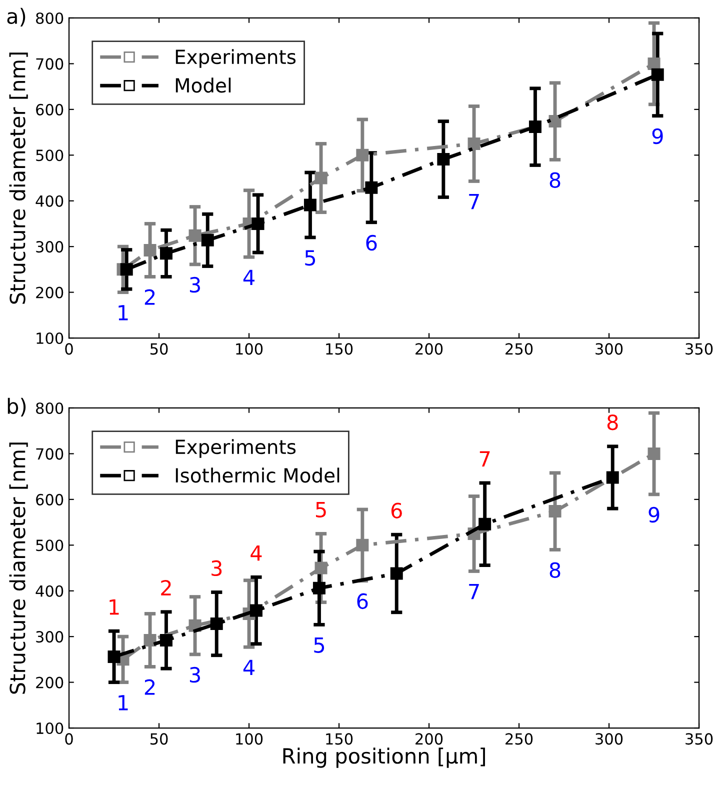  What do you see at coordinates (258, 475) in the screenshot?
I see `legend-label: Isothermic Model` at bounding box center [258, 475].